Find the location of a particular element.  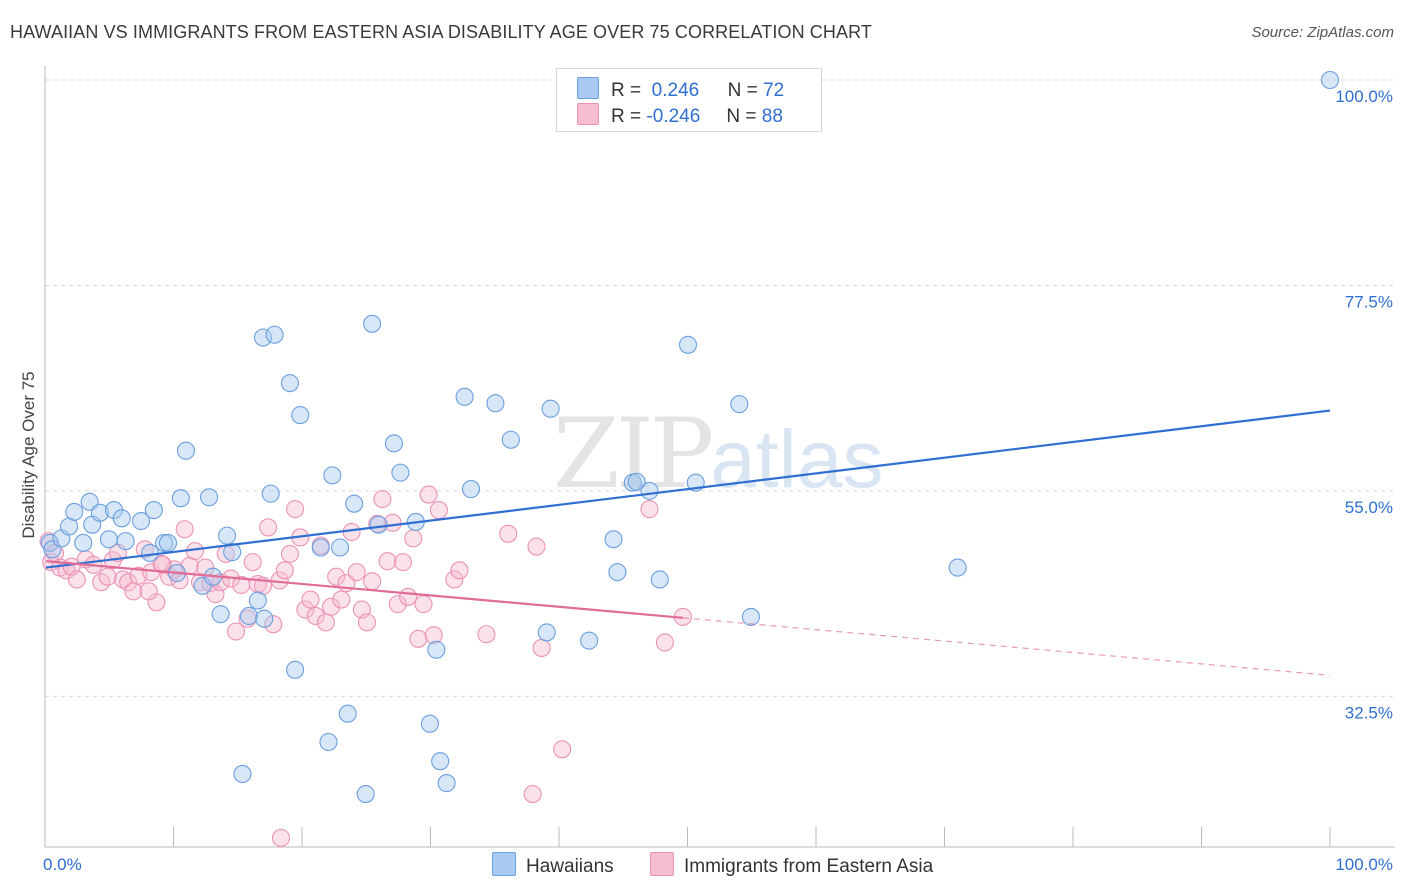

x-tick-label-min: 0.0% is located at coordinates (62, 864).